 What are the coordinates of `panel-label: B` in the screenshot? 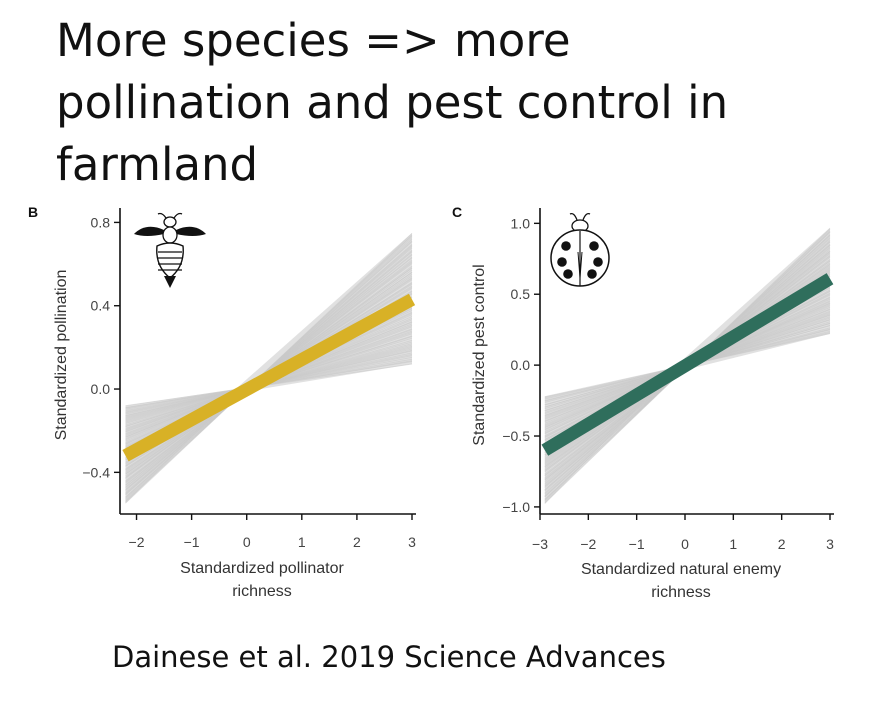 It's located at (33, 212).